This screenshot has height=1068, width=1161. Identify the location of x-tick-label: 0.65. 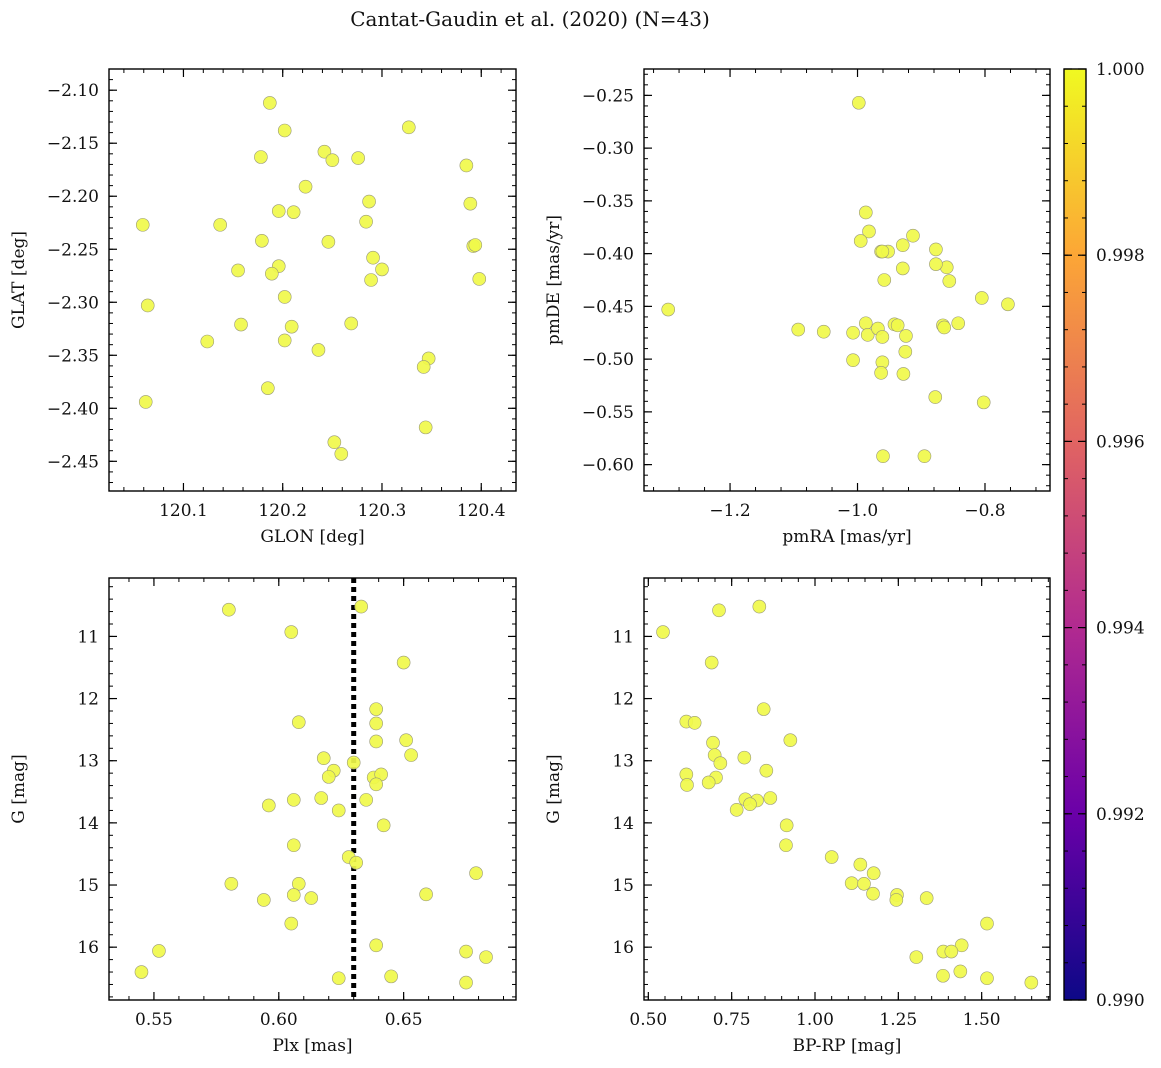
(404, 1020).